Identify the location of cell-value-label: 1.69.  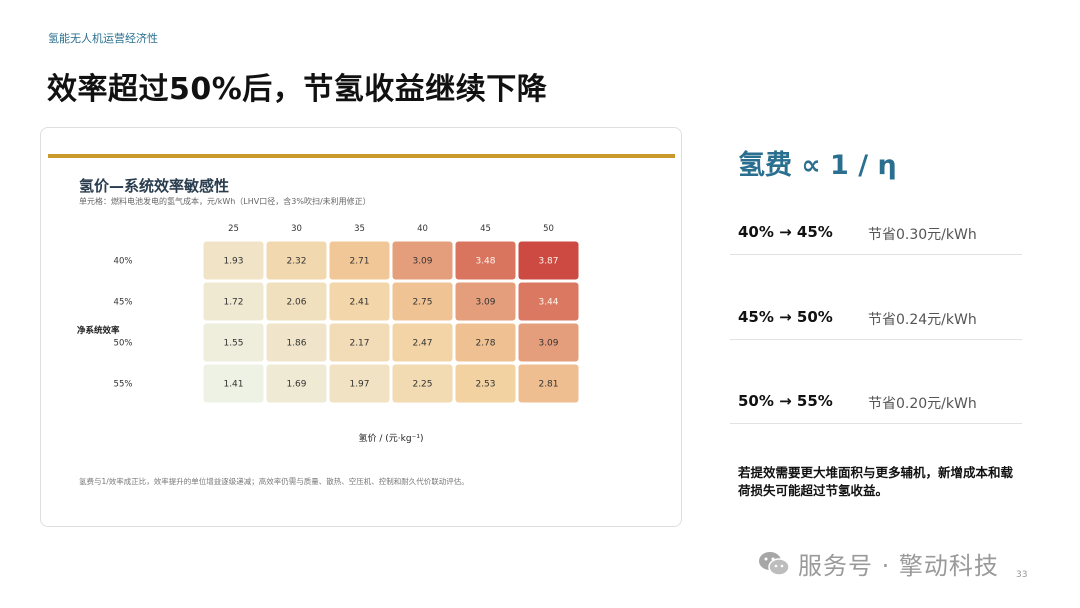
(296, 385).